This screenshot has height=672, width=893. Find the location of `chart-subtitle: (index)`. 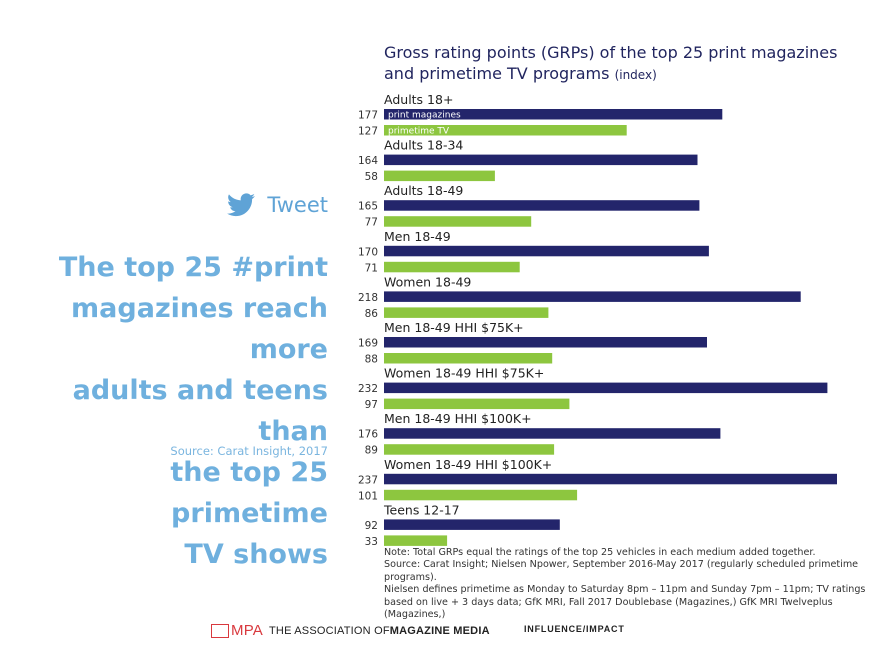

chart-subtitle: (index) is located at coordinates (635, 75).